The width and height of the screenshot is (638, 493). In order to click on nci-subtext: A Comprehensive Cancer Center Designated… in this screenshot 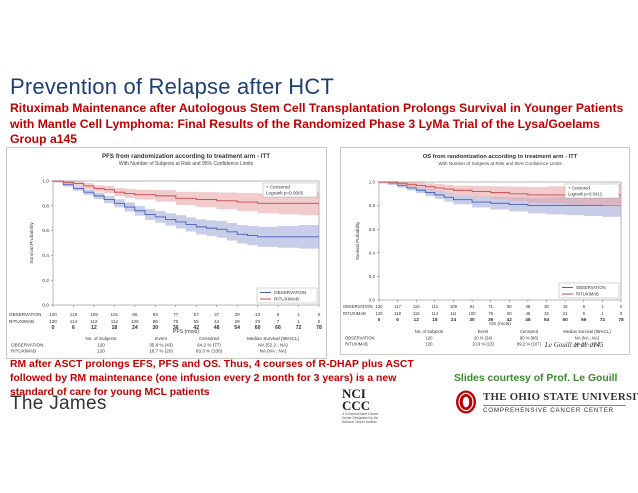, I will do `click(360, 418)`.